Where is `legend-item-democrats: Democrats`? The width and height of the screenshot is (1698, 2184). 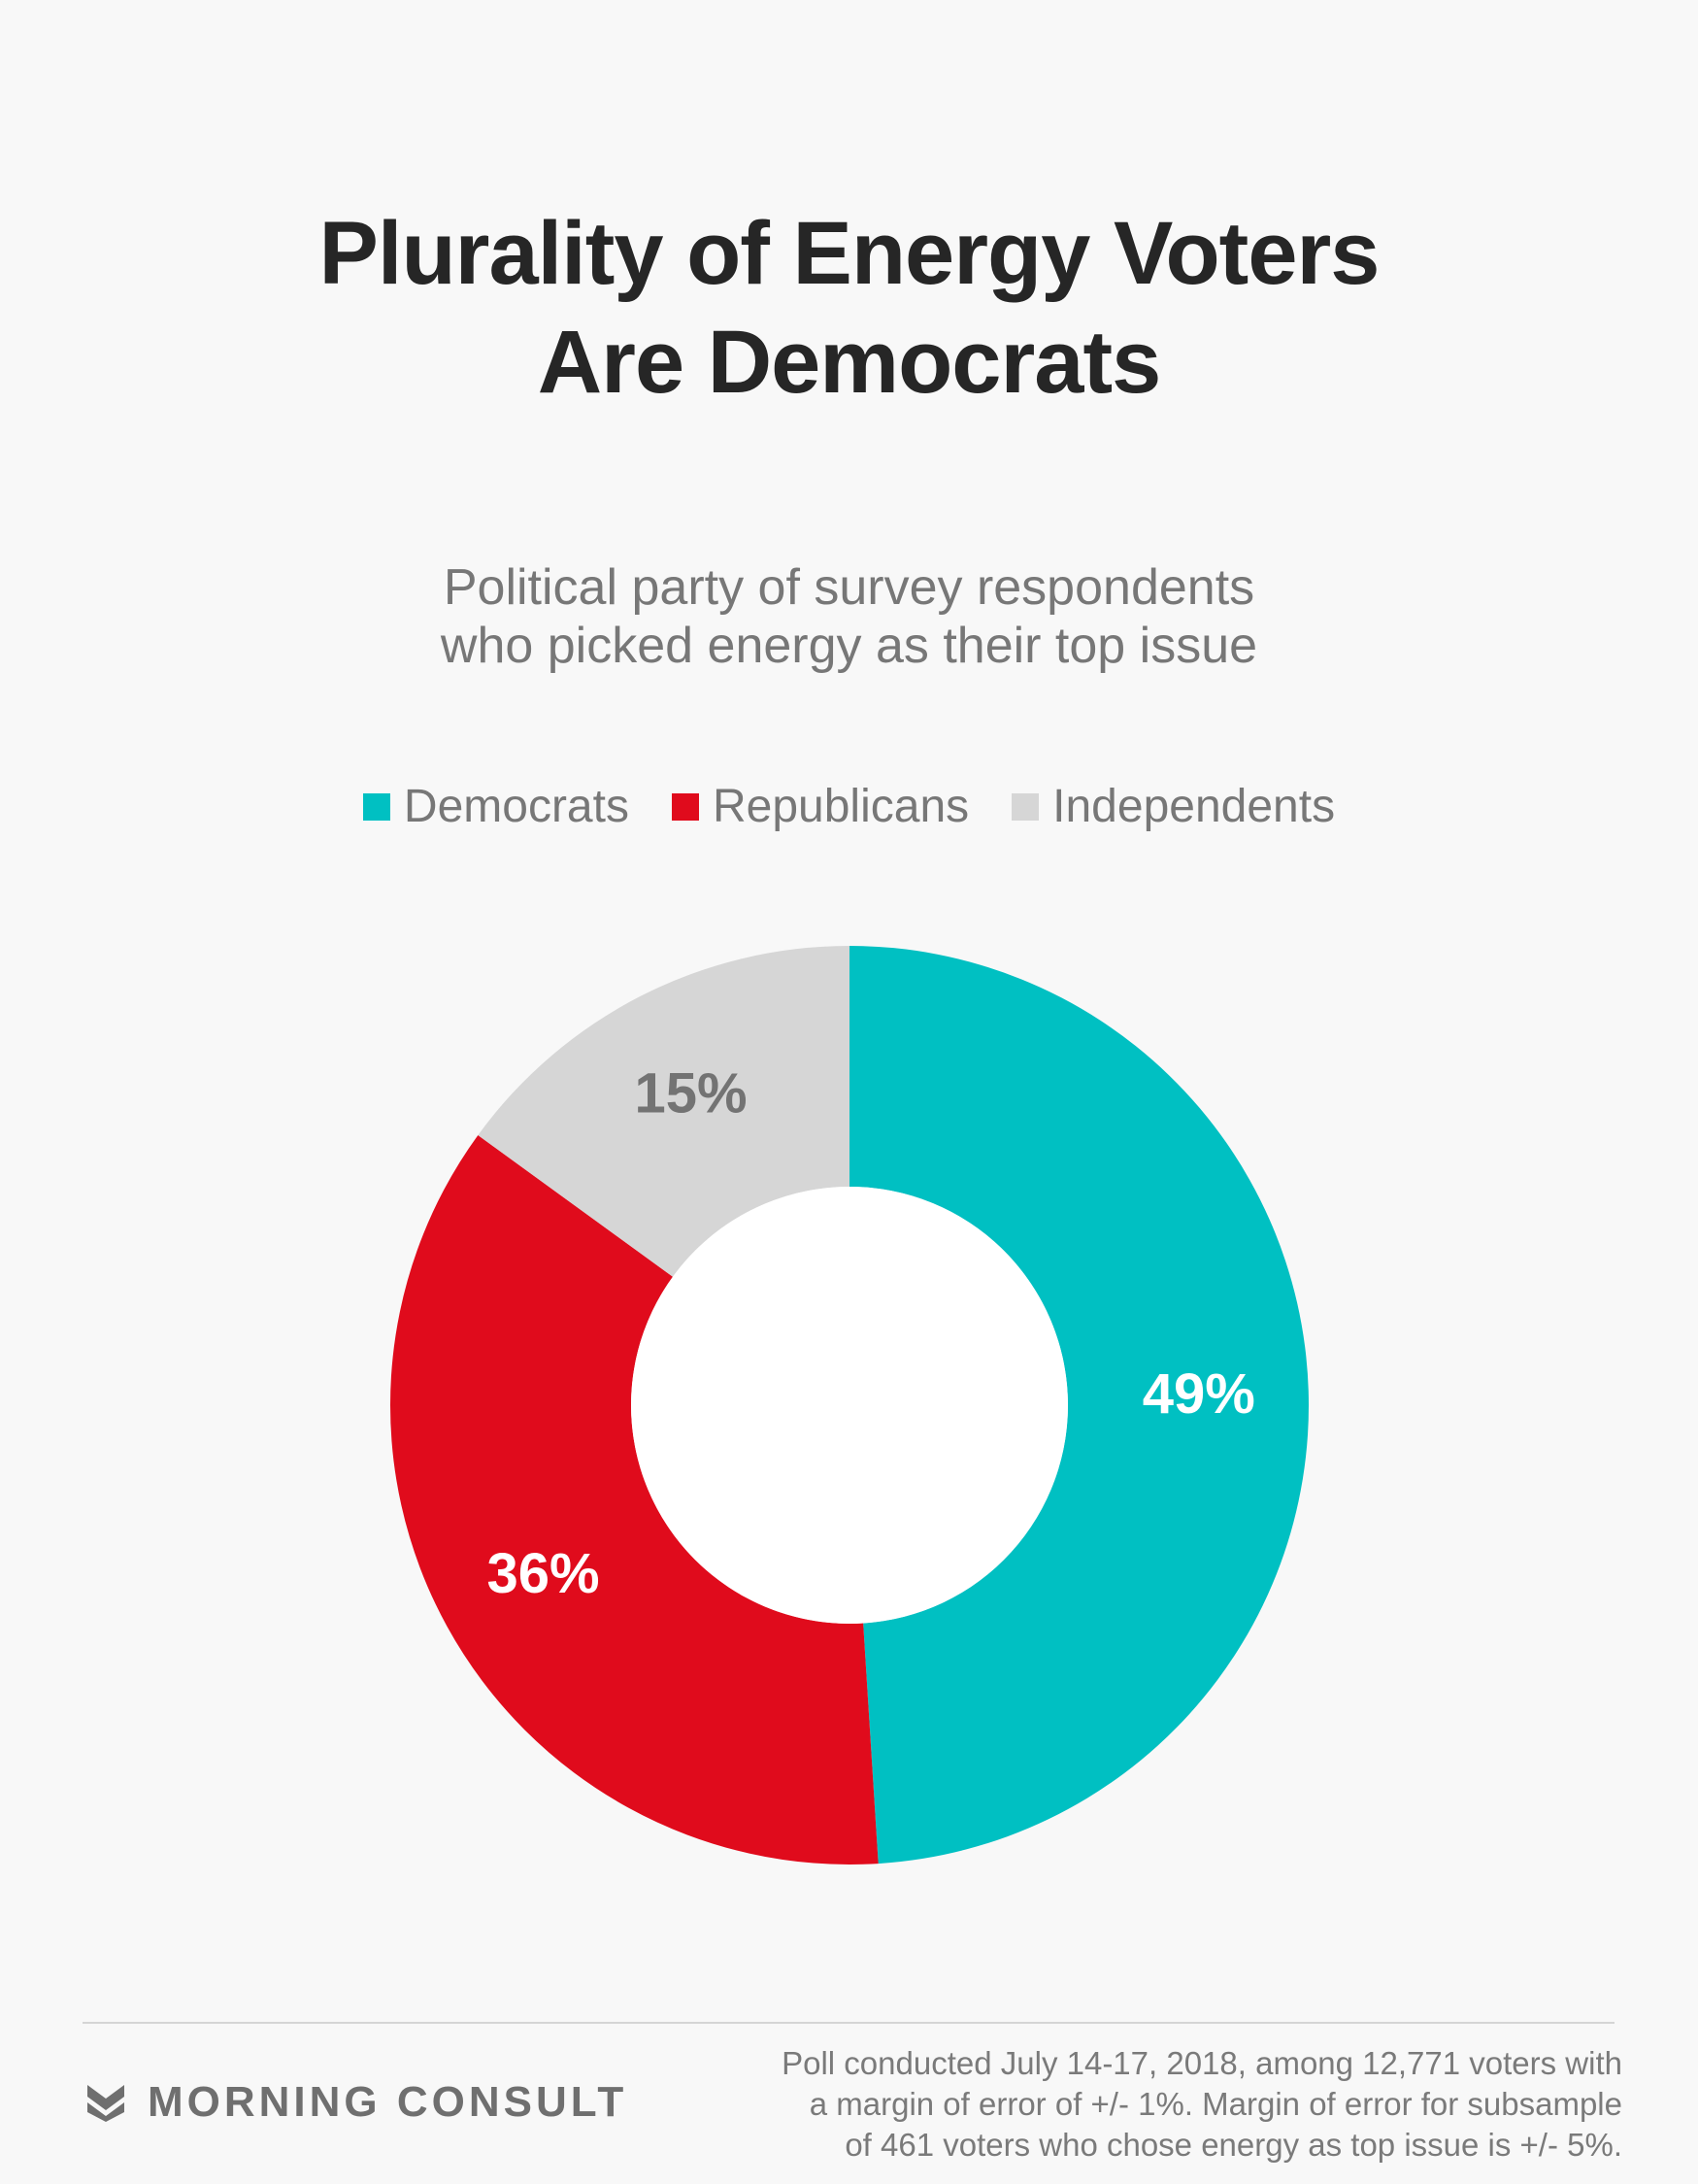 legend-item-democrats: Democrats is located at coordinates (495, 806).